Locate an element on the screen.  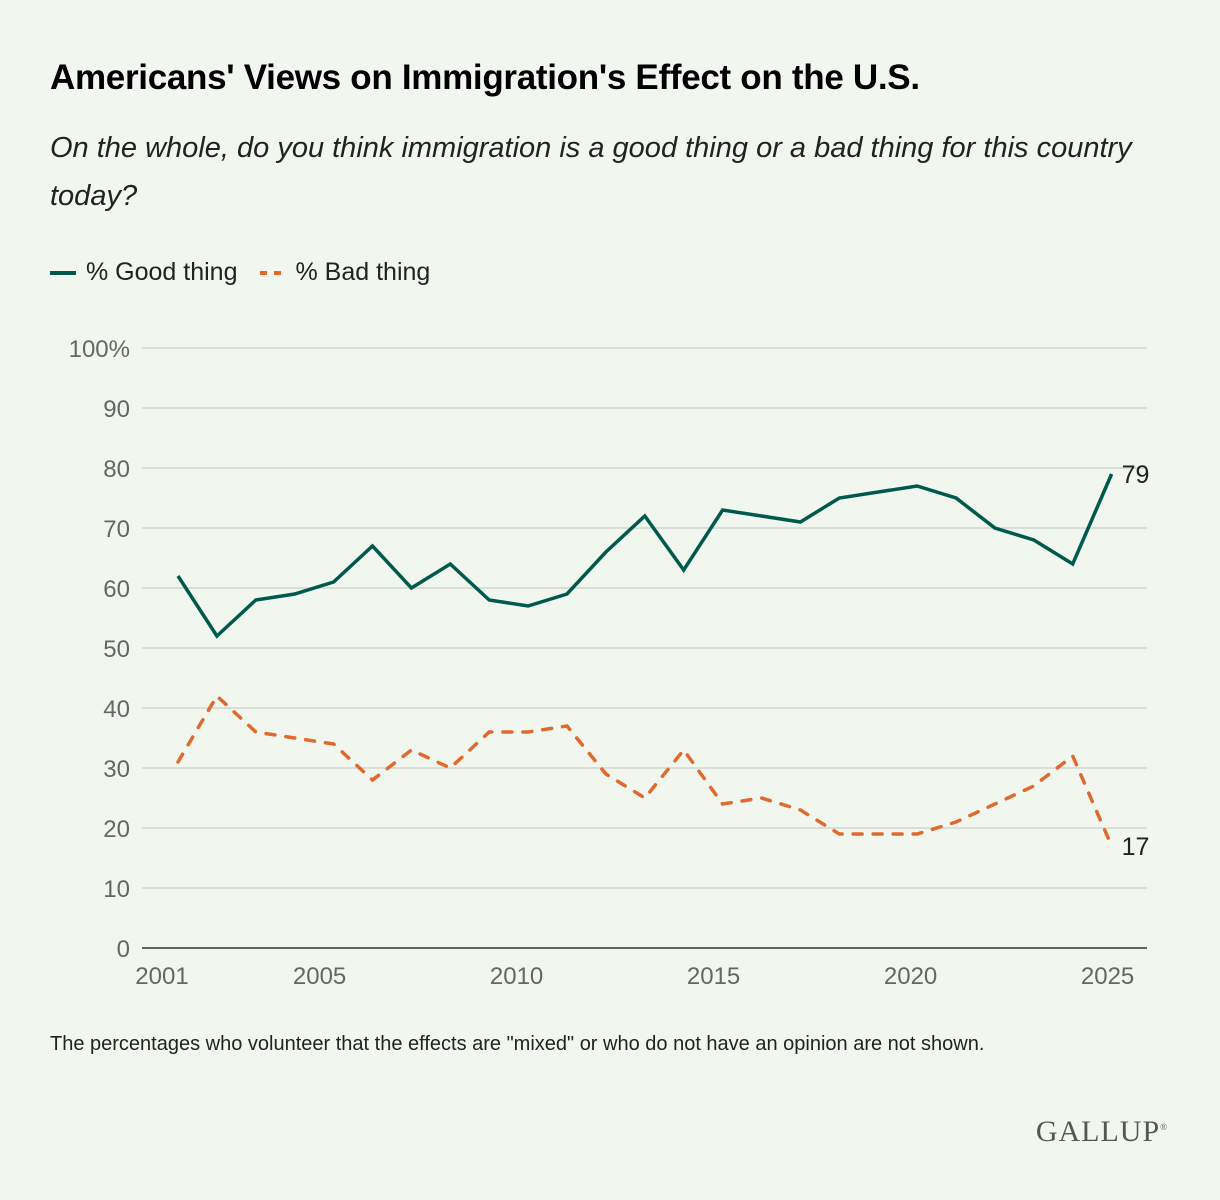
y-tick-label: 80 is located at coordinates (116, 469).